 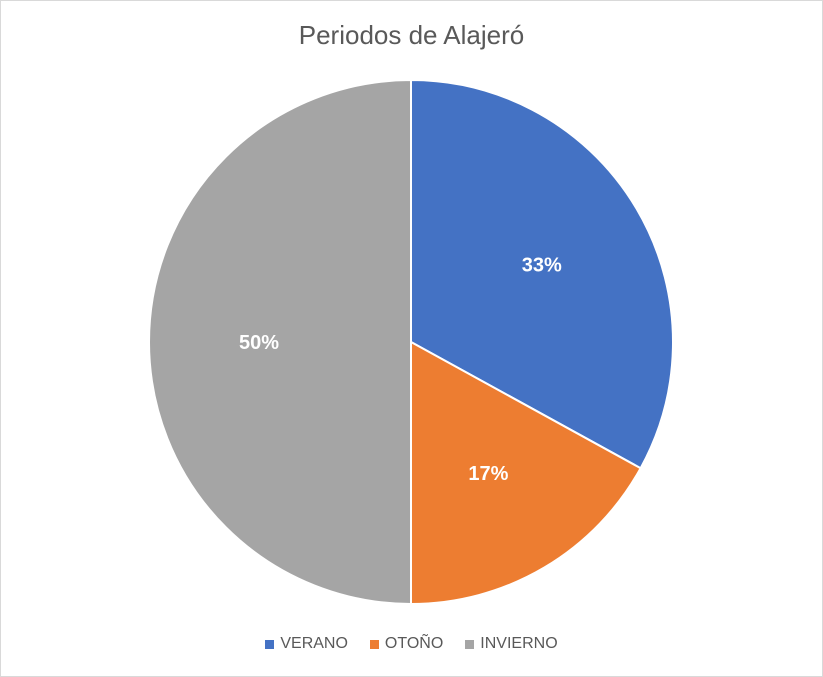 I want to click on legend-label-otono: OTOÑO, so click(x=414, y=643).